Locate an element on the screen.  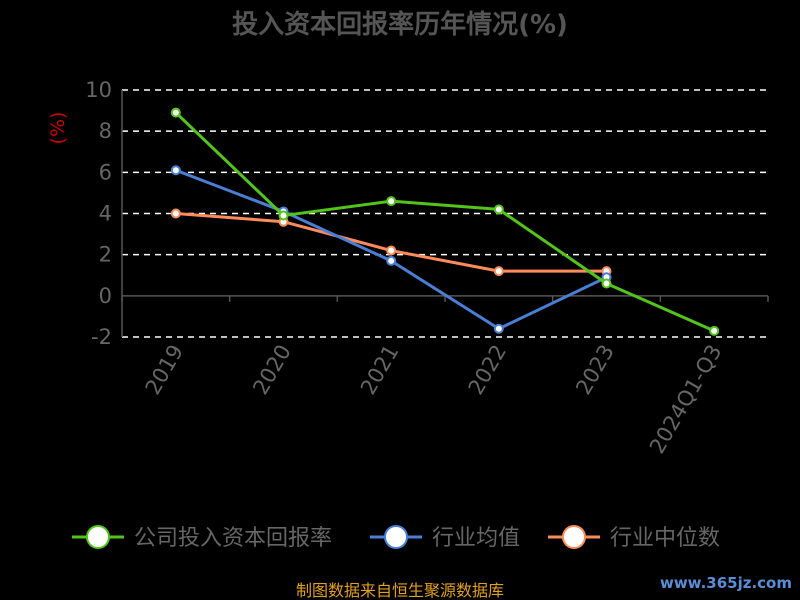
legend-item: 行业中位数 is located at coordinates (634, 538).